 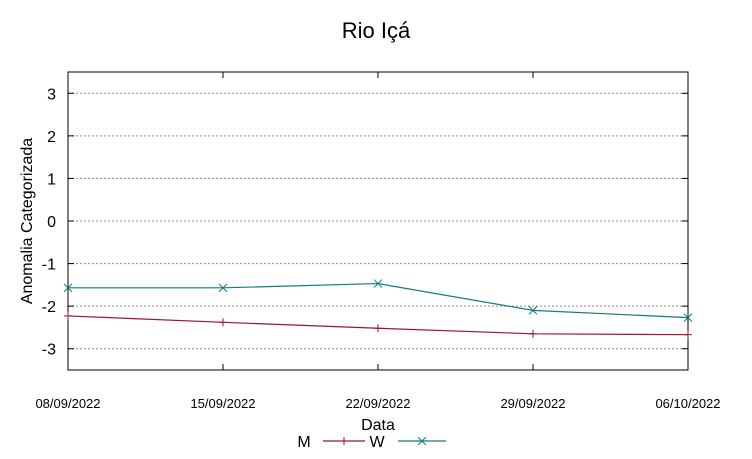 I want to click on y-tick-label: -2, so click(x=49, y=307).